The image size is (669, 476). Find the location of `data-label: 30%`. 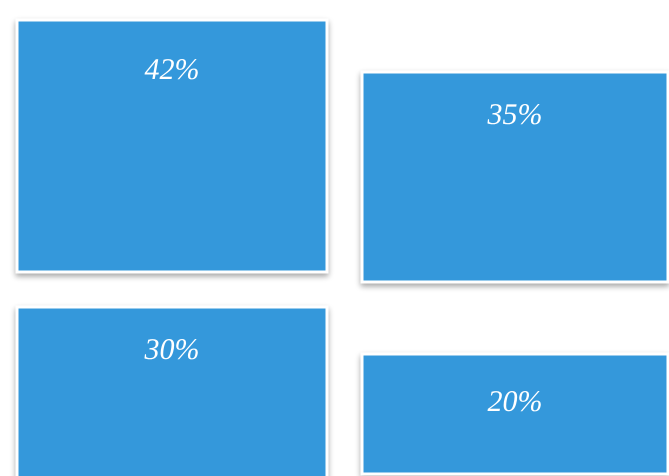

data-label: 30% is located at coordinates (172, 349).